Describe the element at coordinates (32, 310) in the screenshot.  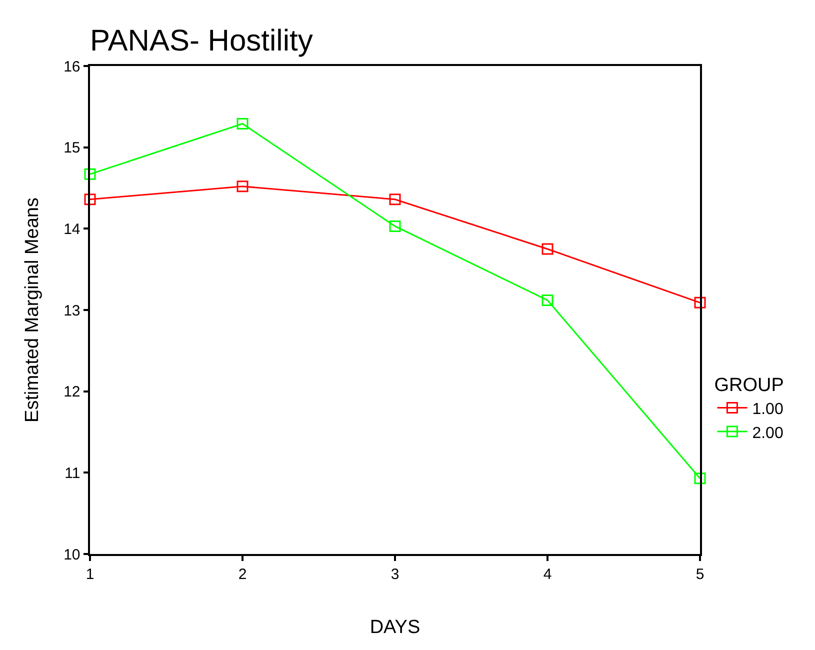
I see `y-axis-title: Estimated Marginal Means` at that location.